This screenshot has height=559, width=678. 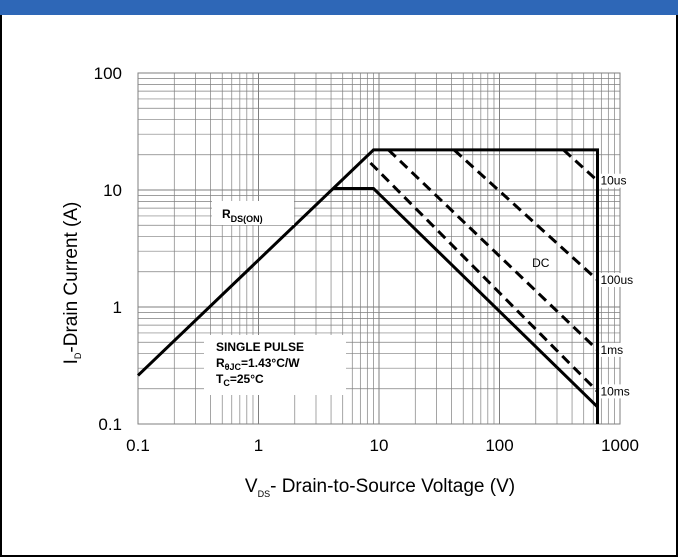 I want to click on series-label-100us: 100us, so click(x=616, y=280).